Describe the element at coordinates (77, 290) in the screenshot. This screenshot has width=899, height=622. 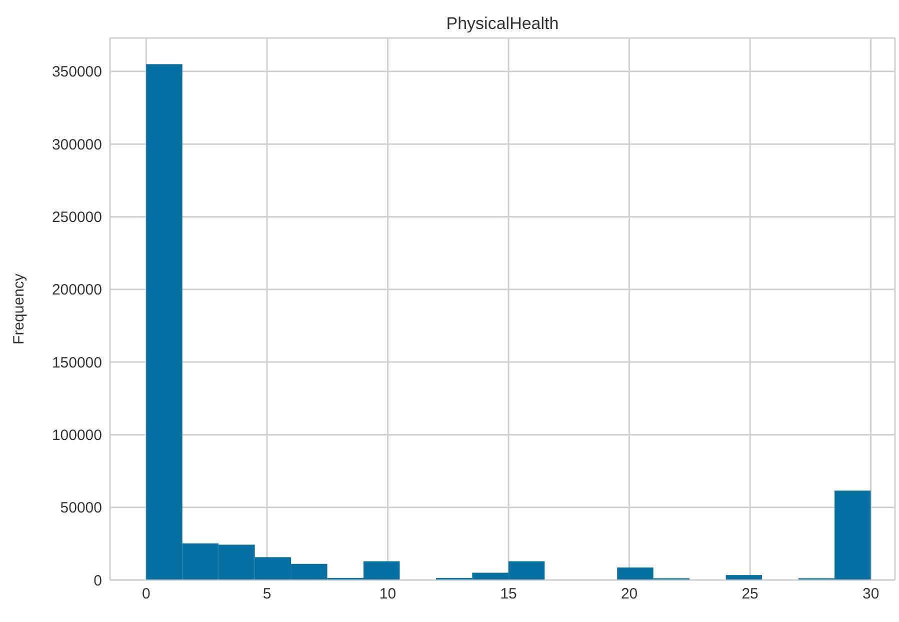
I see `y-tick-label: 200000` at that location.